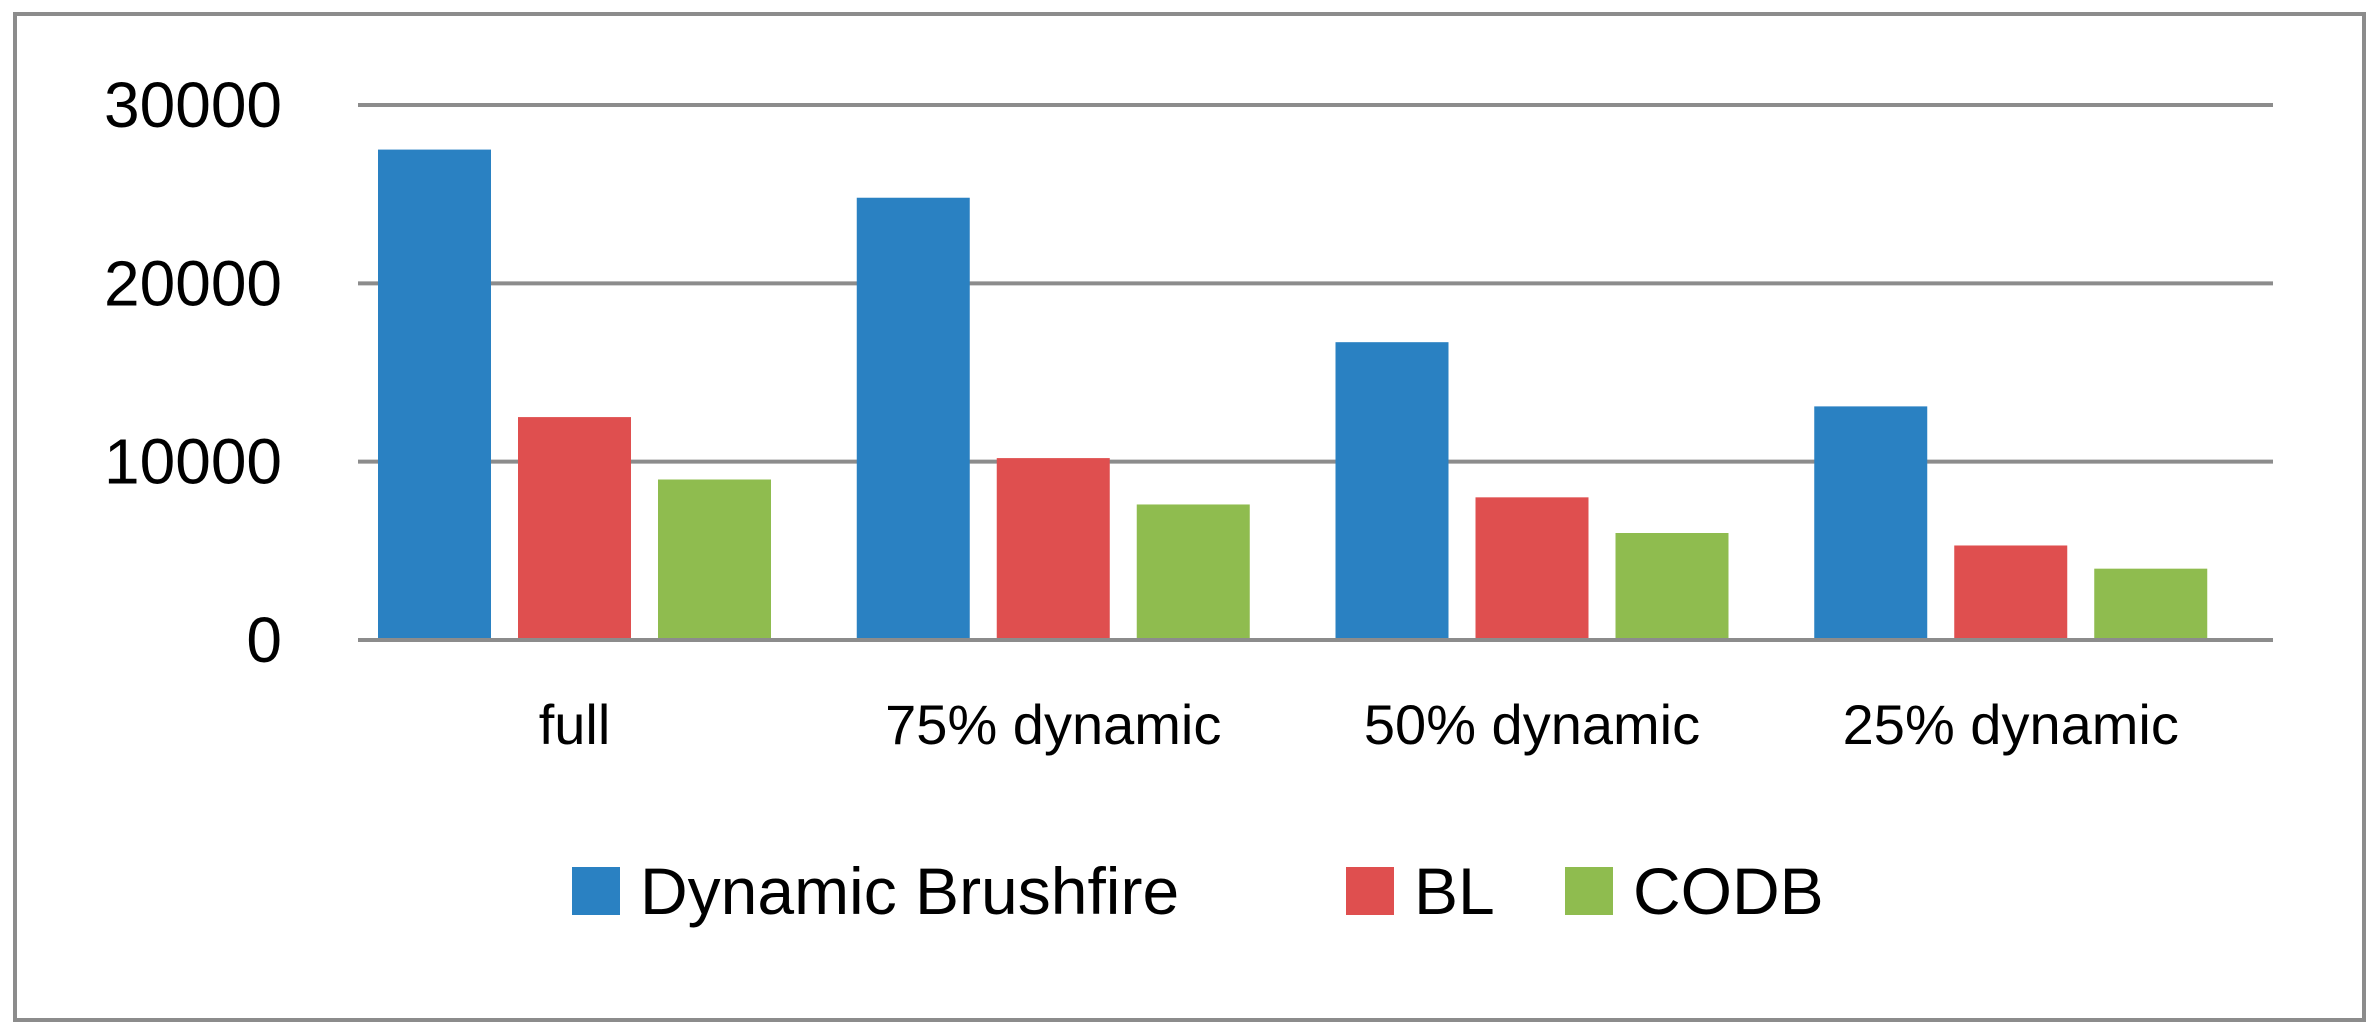 The height and width of the screenshot is (1035, 2379). I want to click on x-category-label: 75% dynamic, so click(1053, 724).